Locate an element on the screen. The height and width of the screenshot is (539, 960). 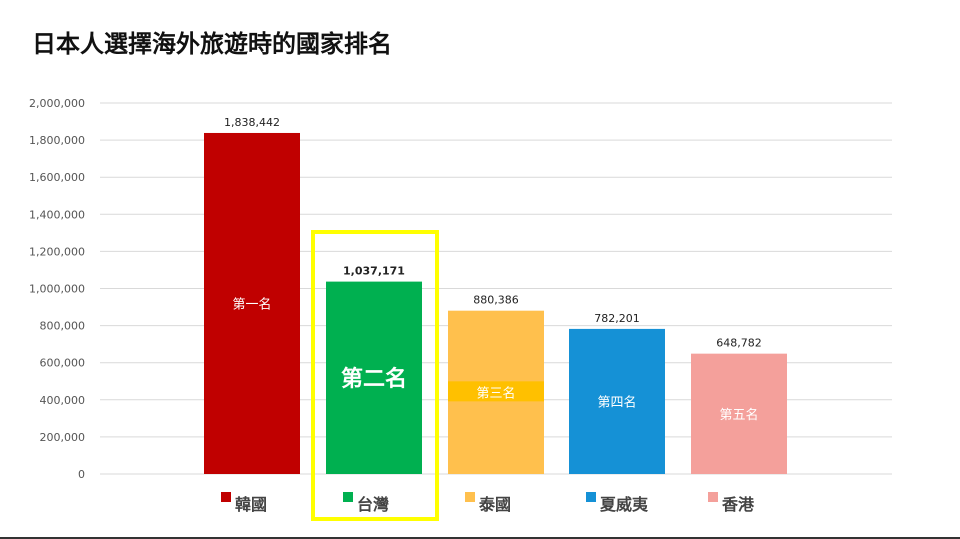
y-tick-label: 1,800,000 is located at coordinates (57, 140).